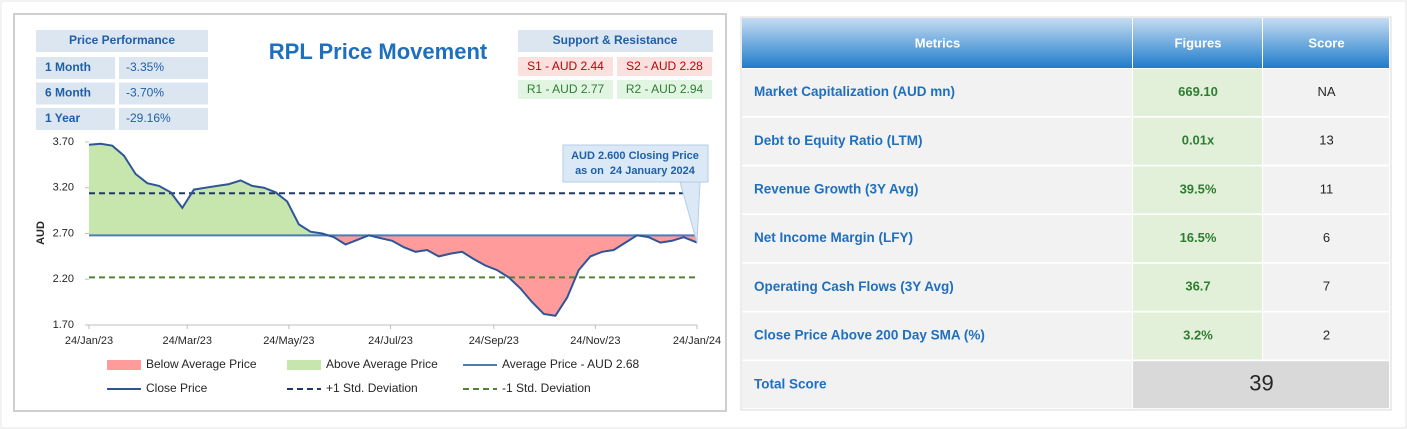 The height and width of the screenshot is (429, 1407). I want to click on x-tick-label: 24/Jan/24, so click(697, 341).